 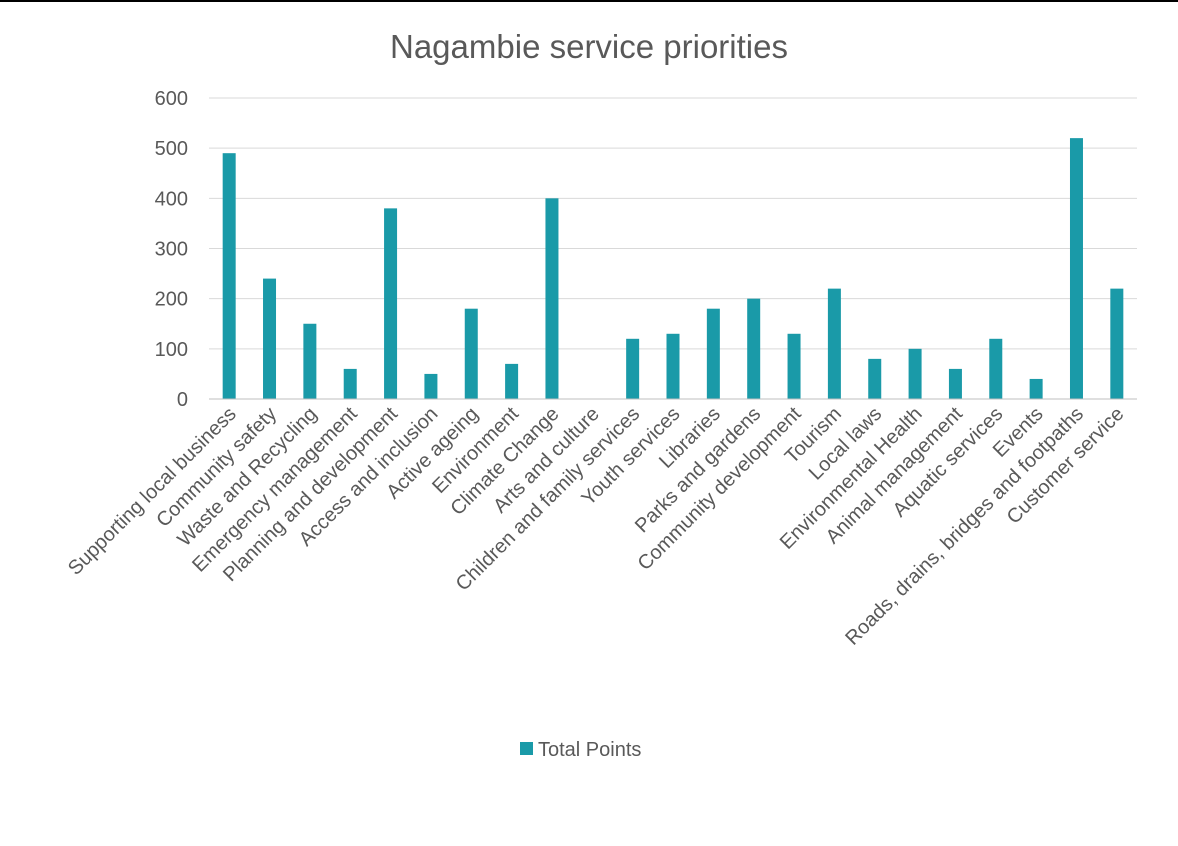 I want to click on y-tick-label: 0, so click(x=182, y=400).